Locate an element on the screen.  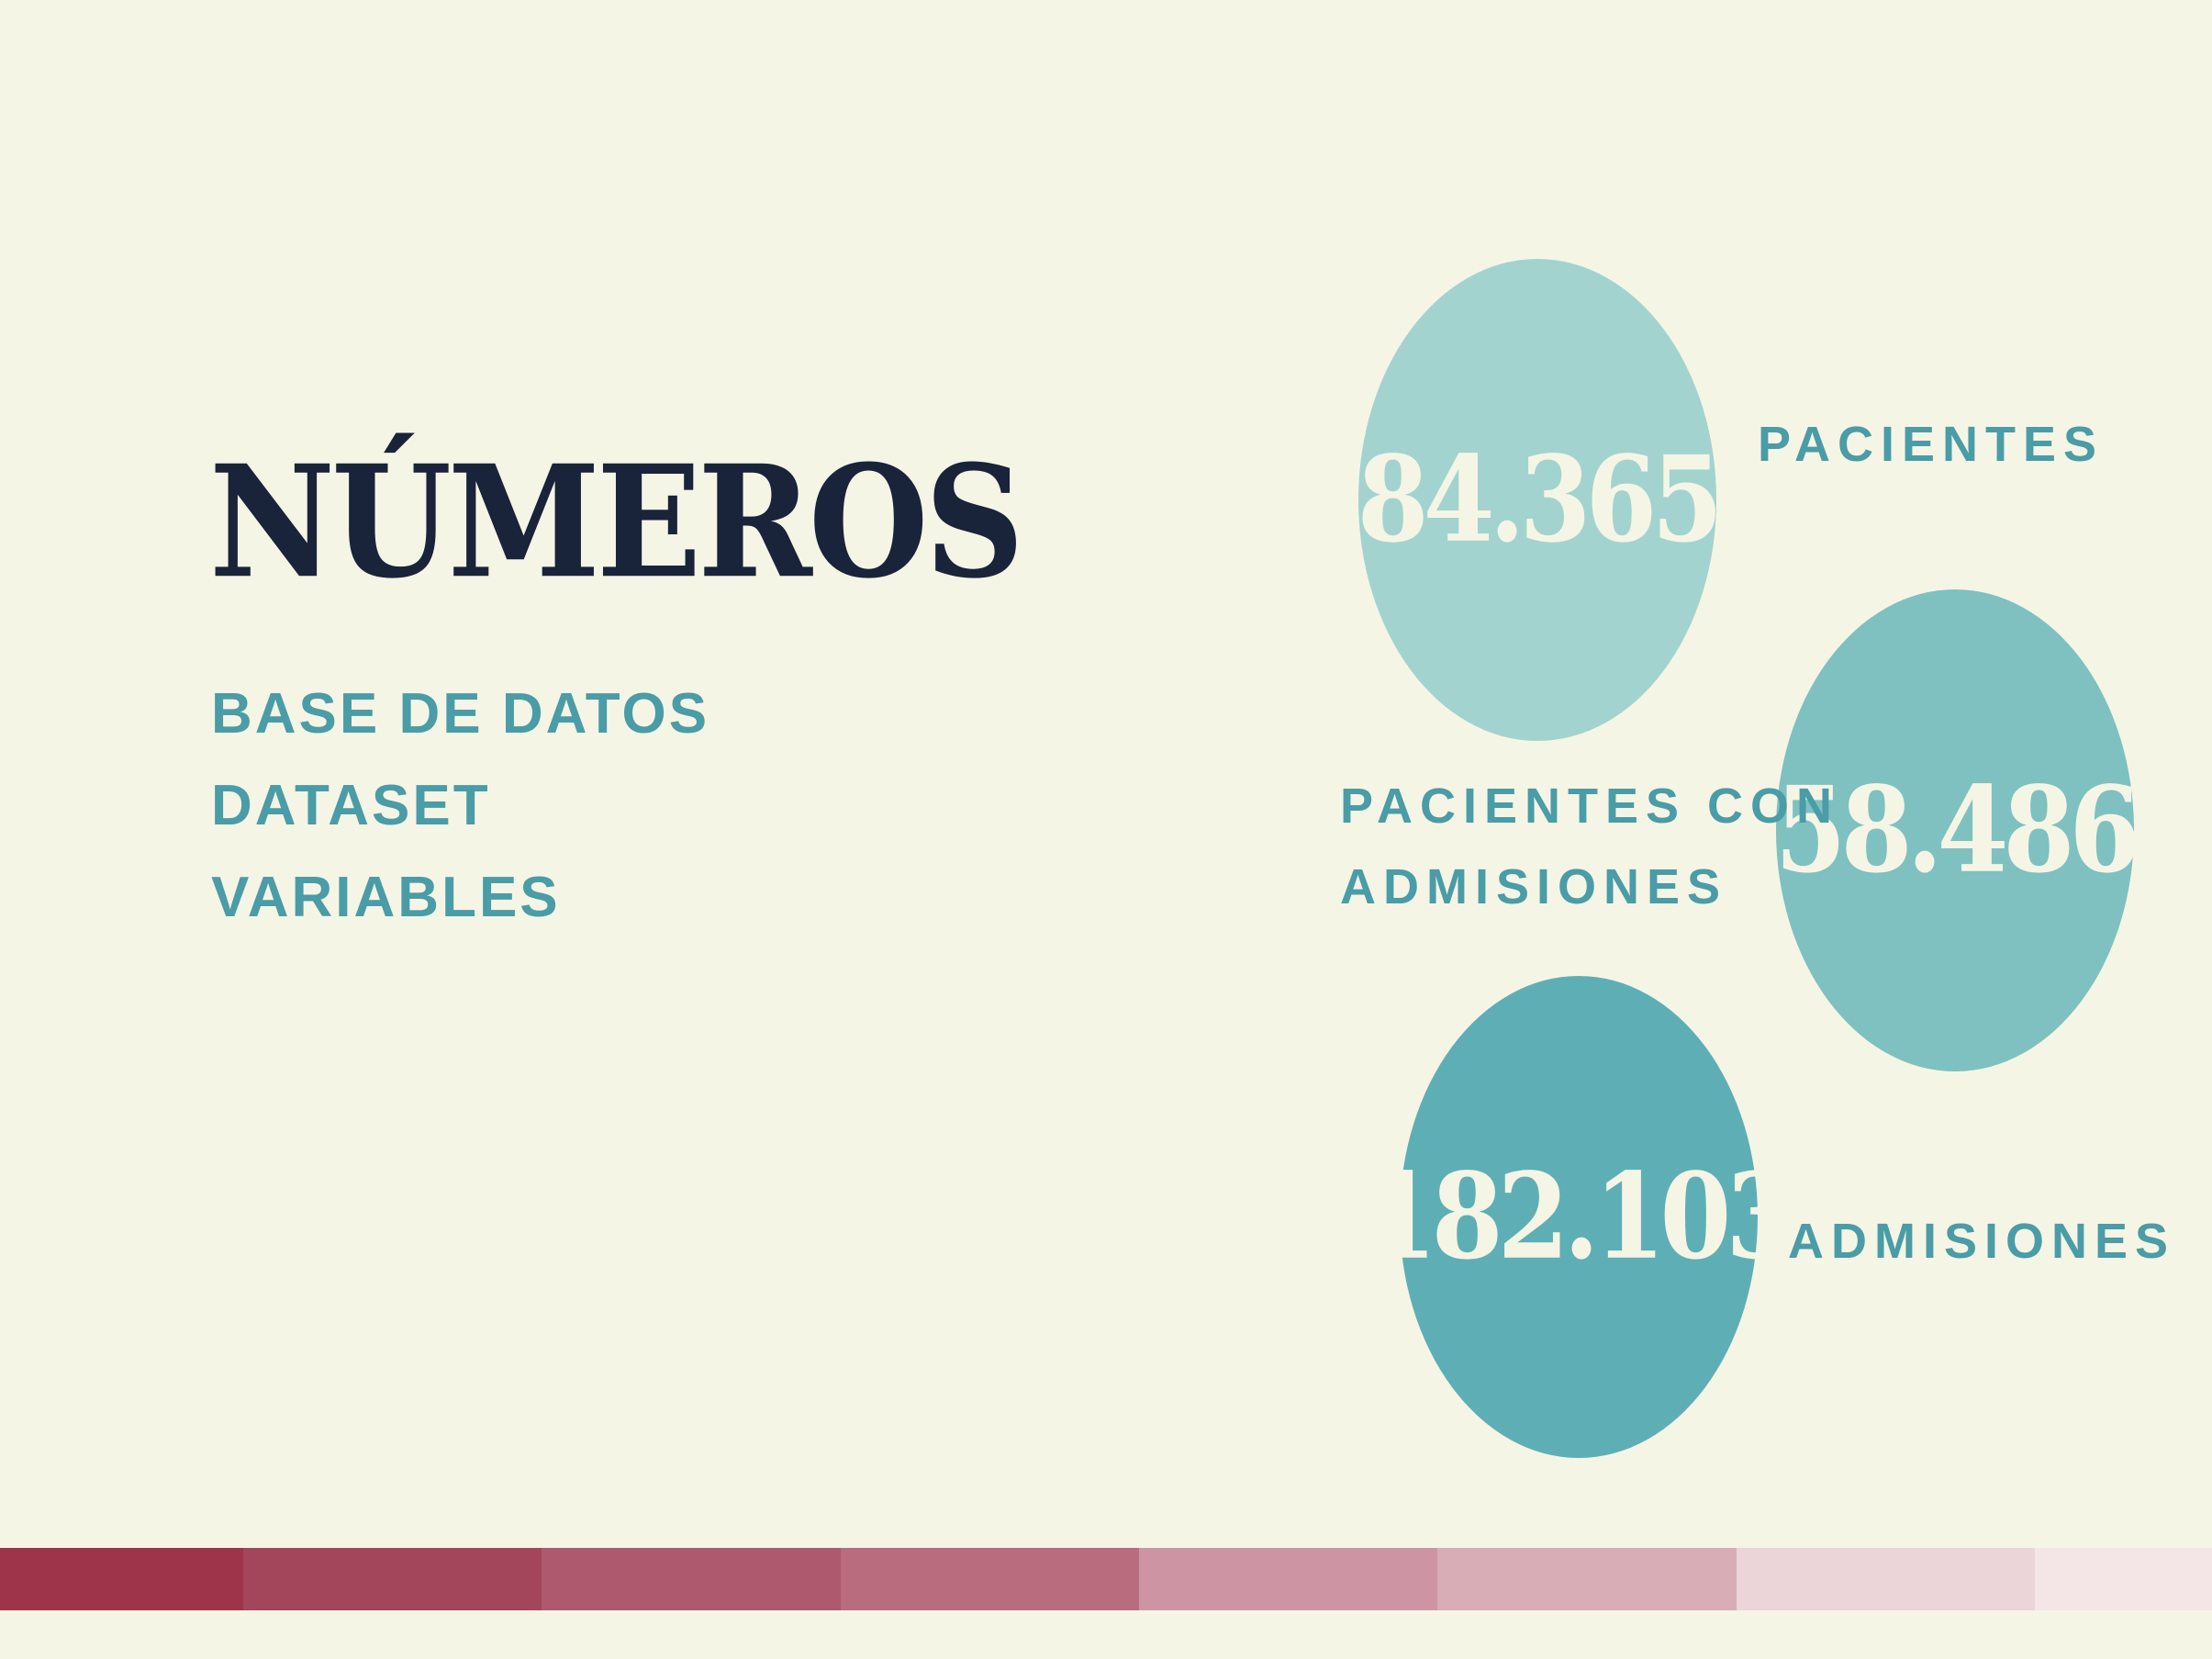
subtitle-item: BASE DE DATOS is located at coordinates (460, 713).